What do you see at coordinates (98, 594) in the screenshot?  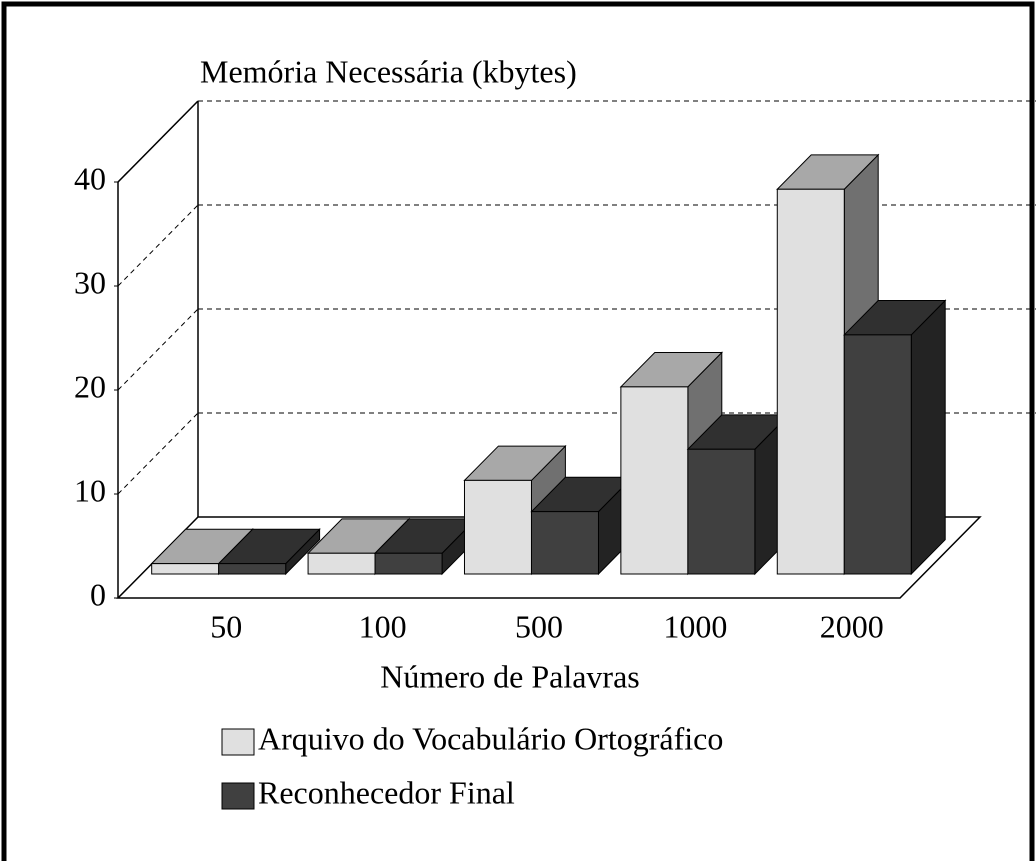 I see `y-tick-label: 0` at bounding box center [98, 594].